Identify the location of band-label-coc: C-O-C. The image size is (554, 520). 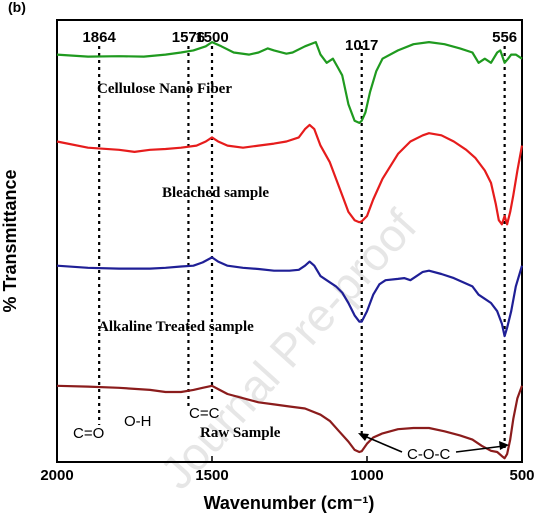
(428, 454).